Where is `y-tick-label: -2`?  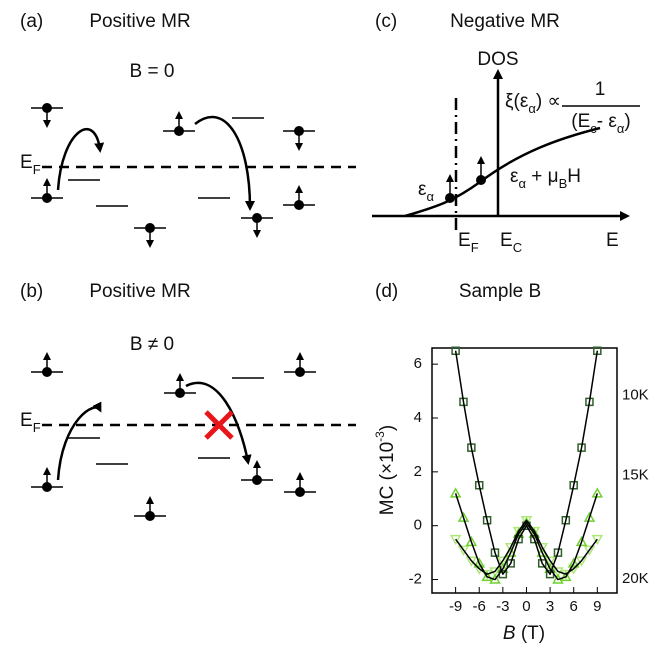
y-tick-label: -2 is located at coordinates (415, 579).